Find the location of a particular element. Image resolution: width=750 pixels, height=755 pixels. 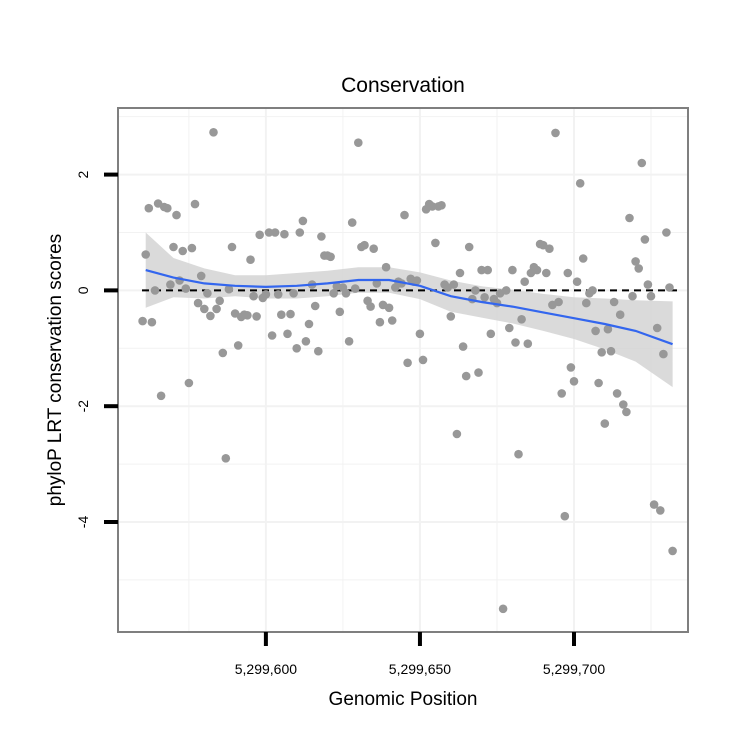

confidence-band-layer is located at coordinates (409, 310).